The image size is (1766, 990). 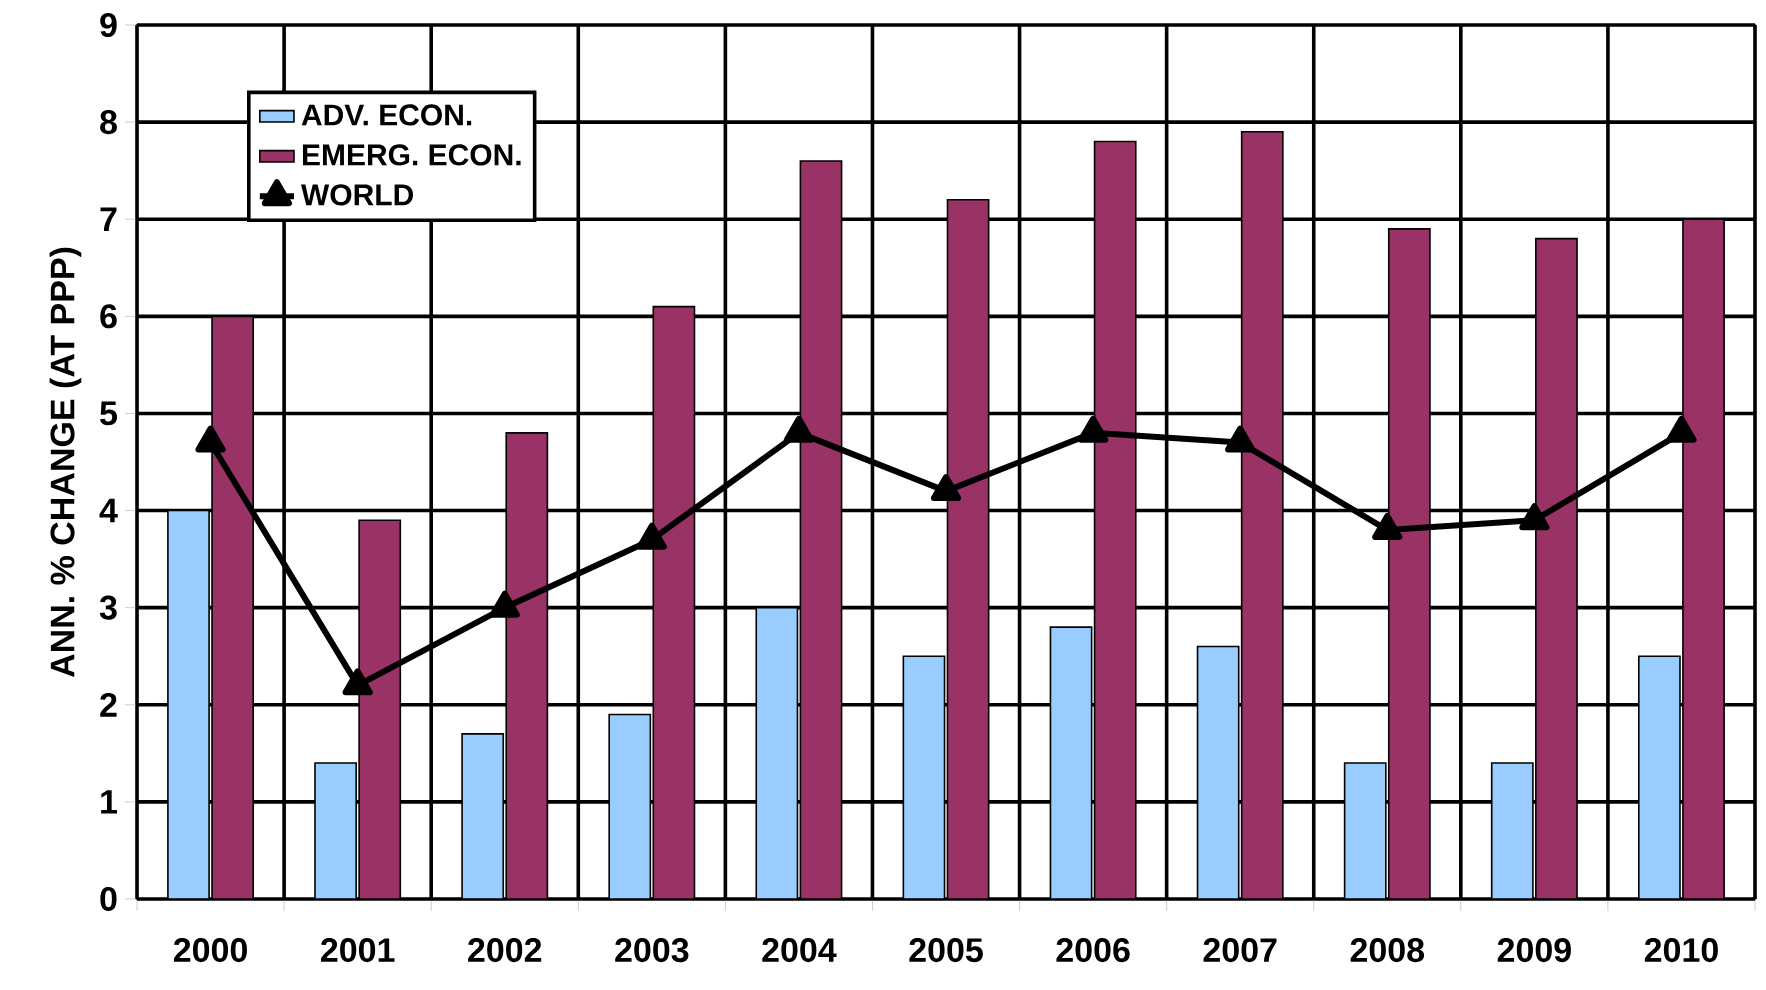 What do you see at coordinates (108, 510) in the screenshot?
I see `y-tick-label: 4` at bounding box center [108, 510].